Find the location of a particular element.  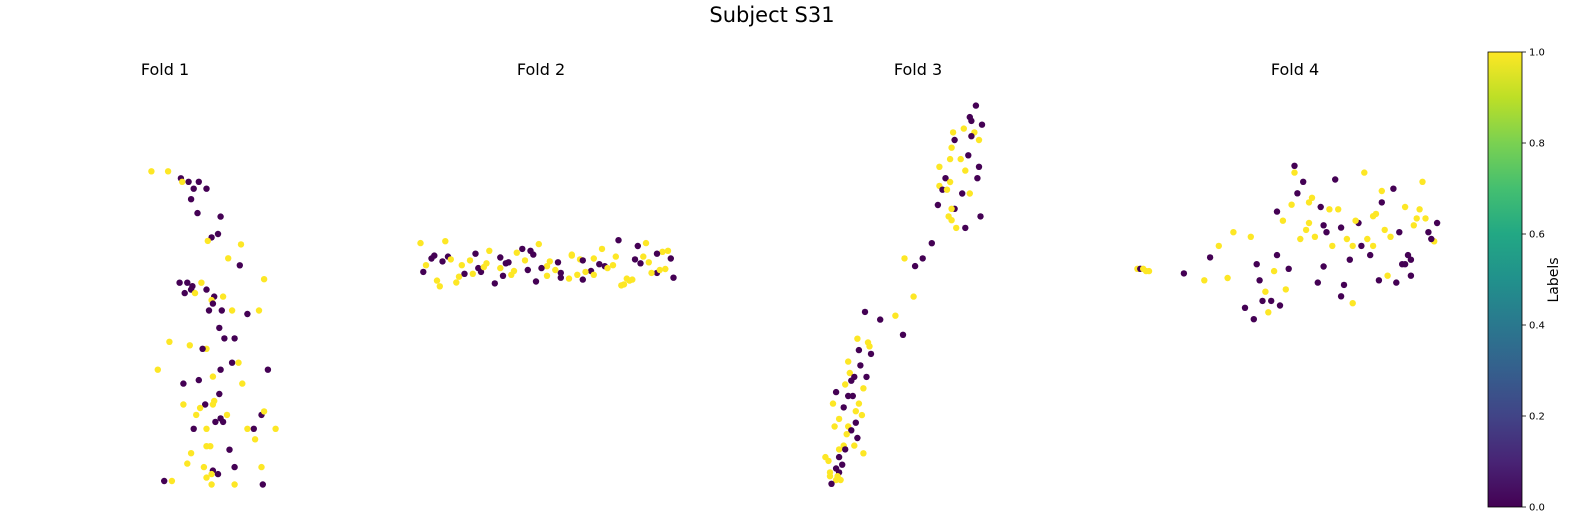

figure-title: Subject S31 is located at coordinates (771, 15).